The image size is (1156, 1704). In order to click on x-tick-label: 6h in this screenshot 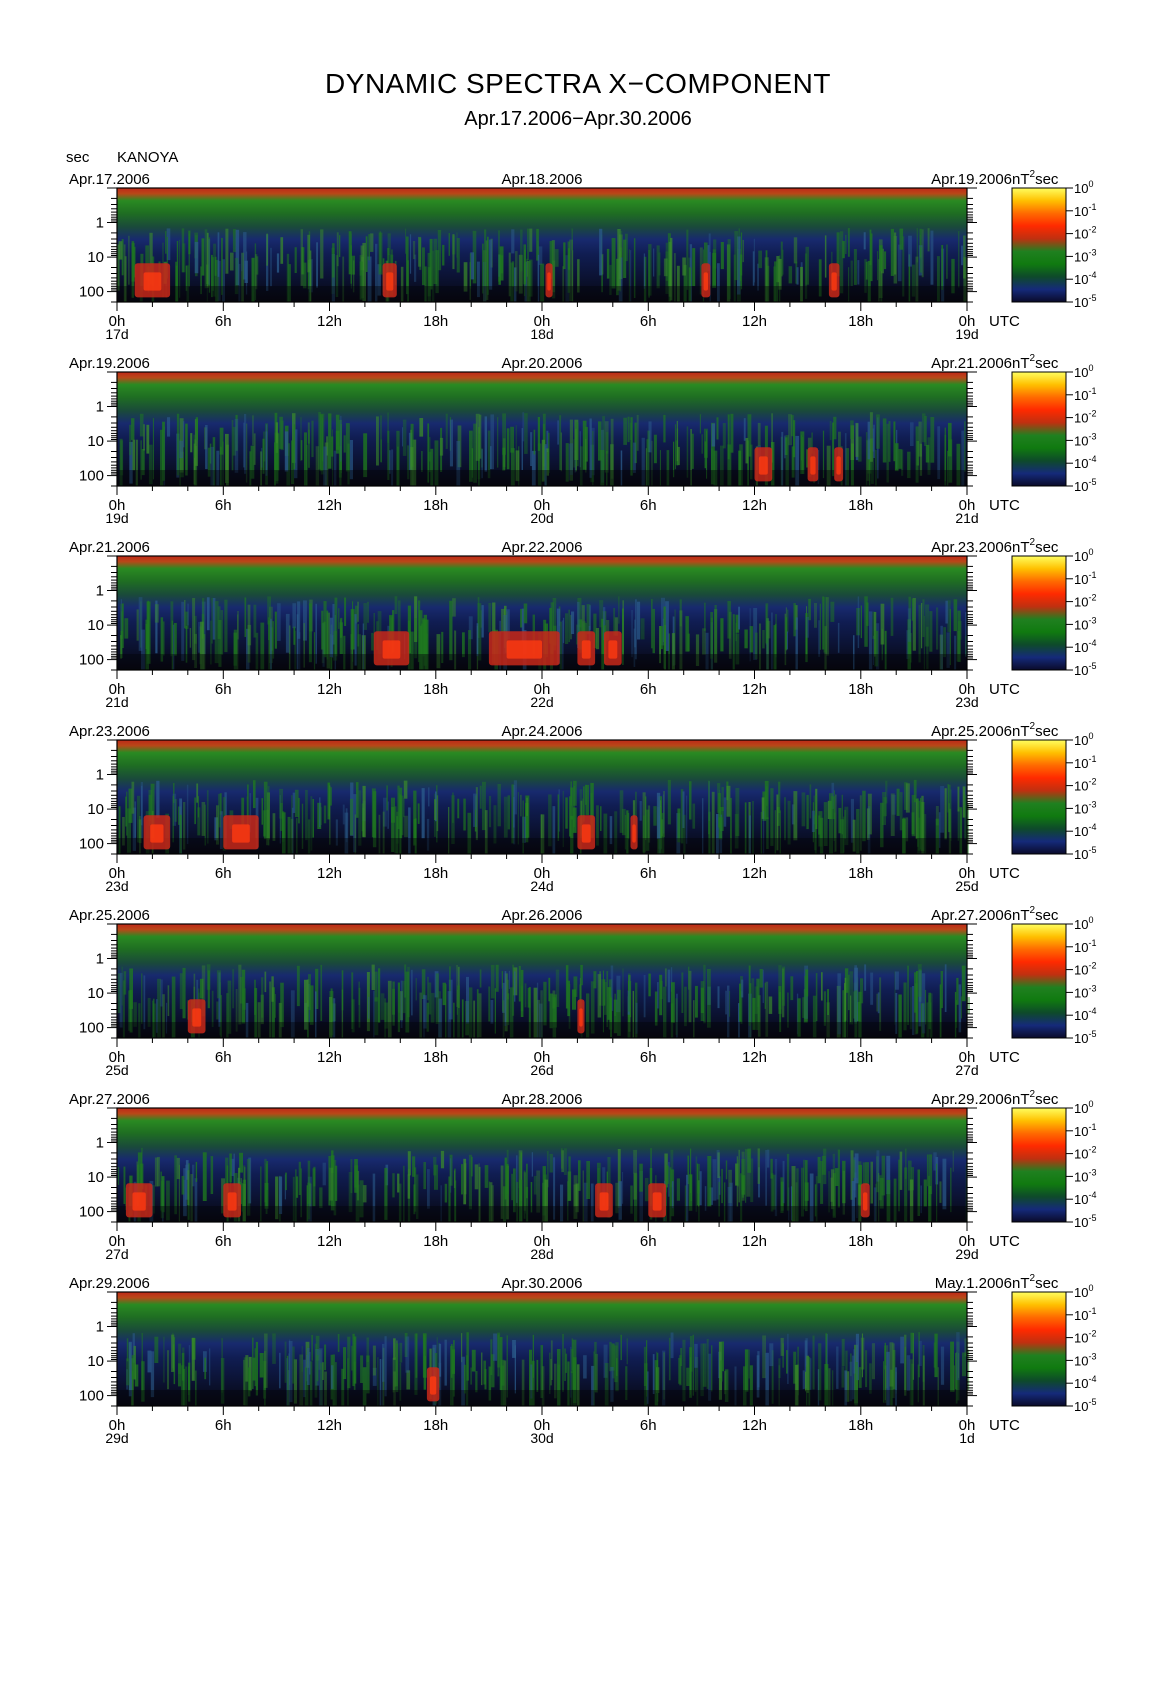, I will do `click(223, 873)`.